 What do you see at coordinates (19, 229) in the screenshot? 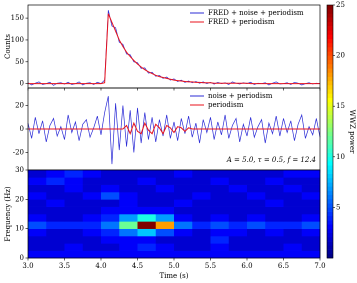
I see `y-tick-label: 10` at bounding box center [19, 229].